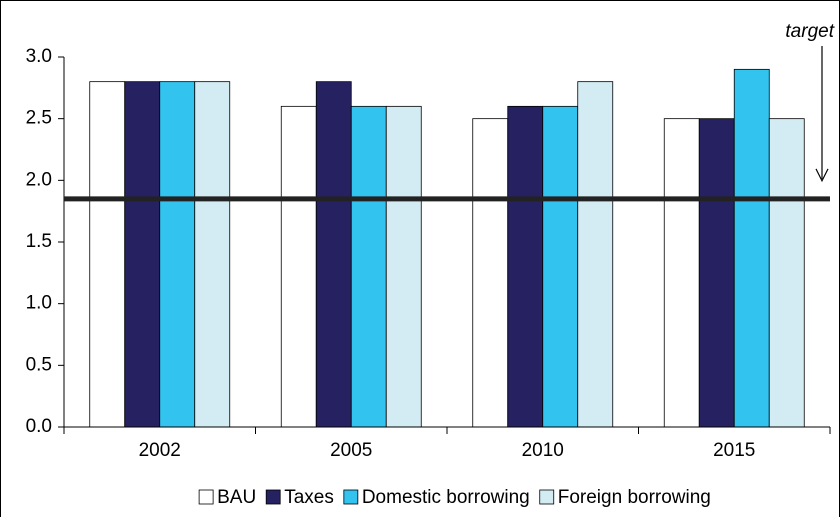 This screenshot has height=517, width=840. Describe the element at coordinates (822, 175) in the screenshot. I see `target-arrowhead` at that location.